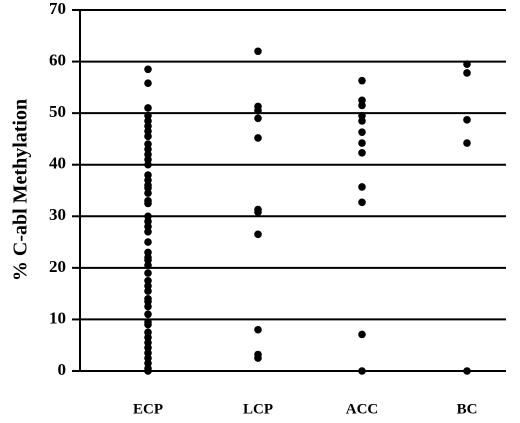 Image resolution: width=520 pixels, height=423 pixels. Describe the element at coordinates (258, 409) in the screenshot. I see `x-tick-label: LCP` at that location.